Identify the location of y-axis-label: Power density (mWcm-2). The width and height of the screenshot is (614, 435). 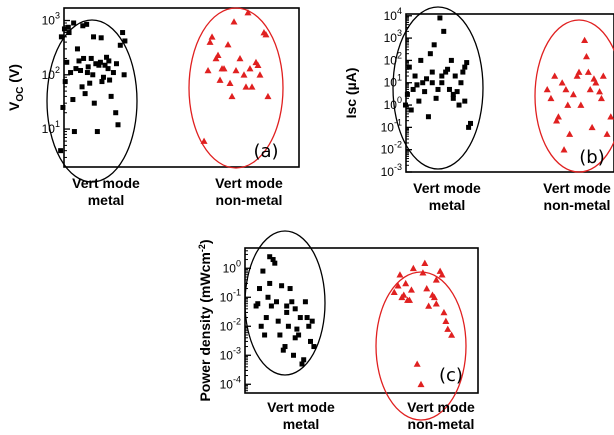
(205, 320).